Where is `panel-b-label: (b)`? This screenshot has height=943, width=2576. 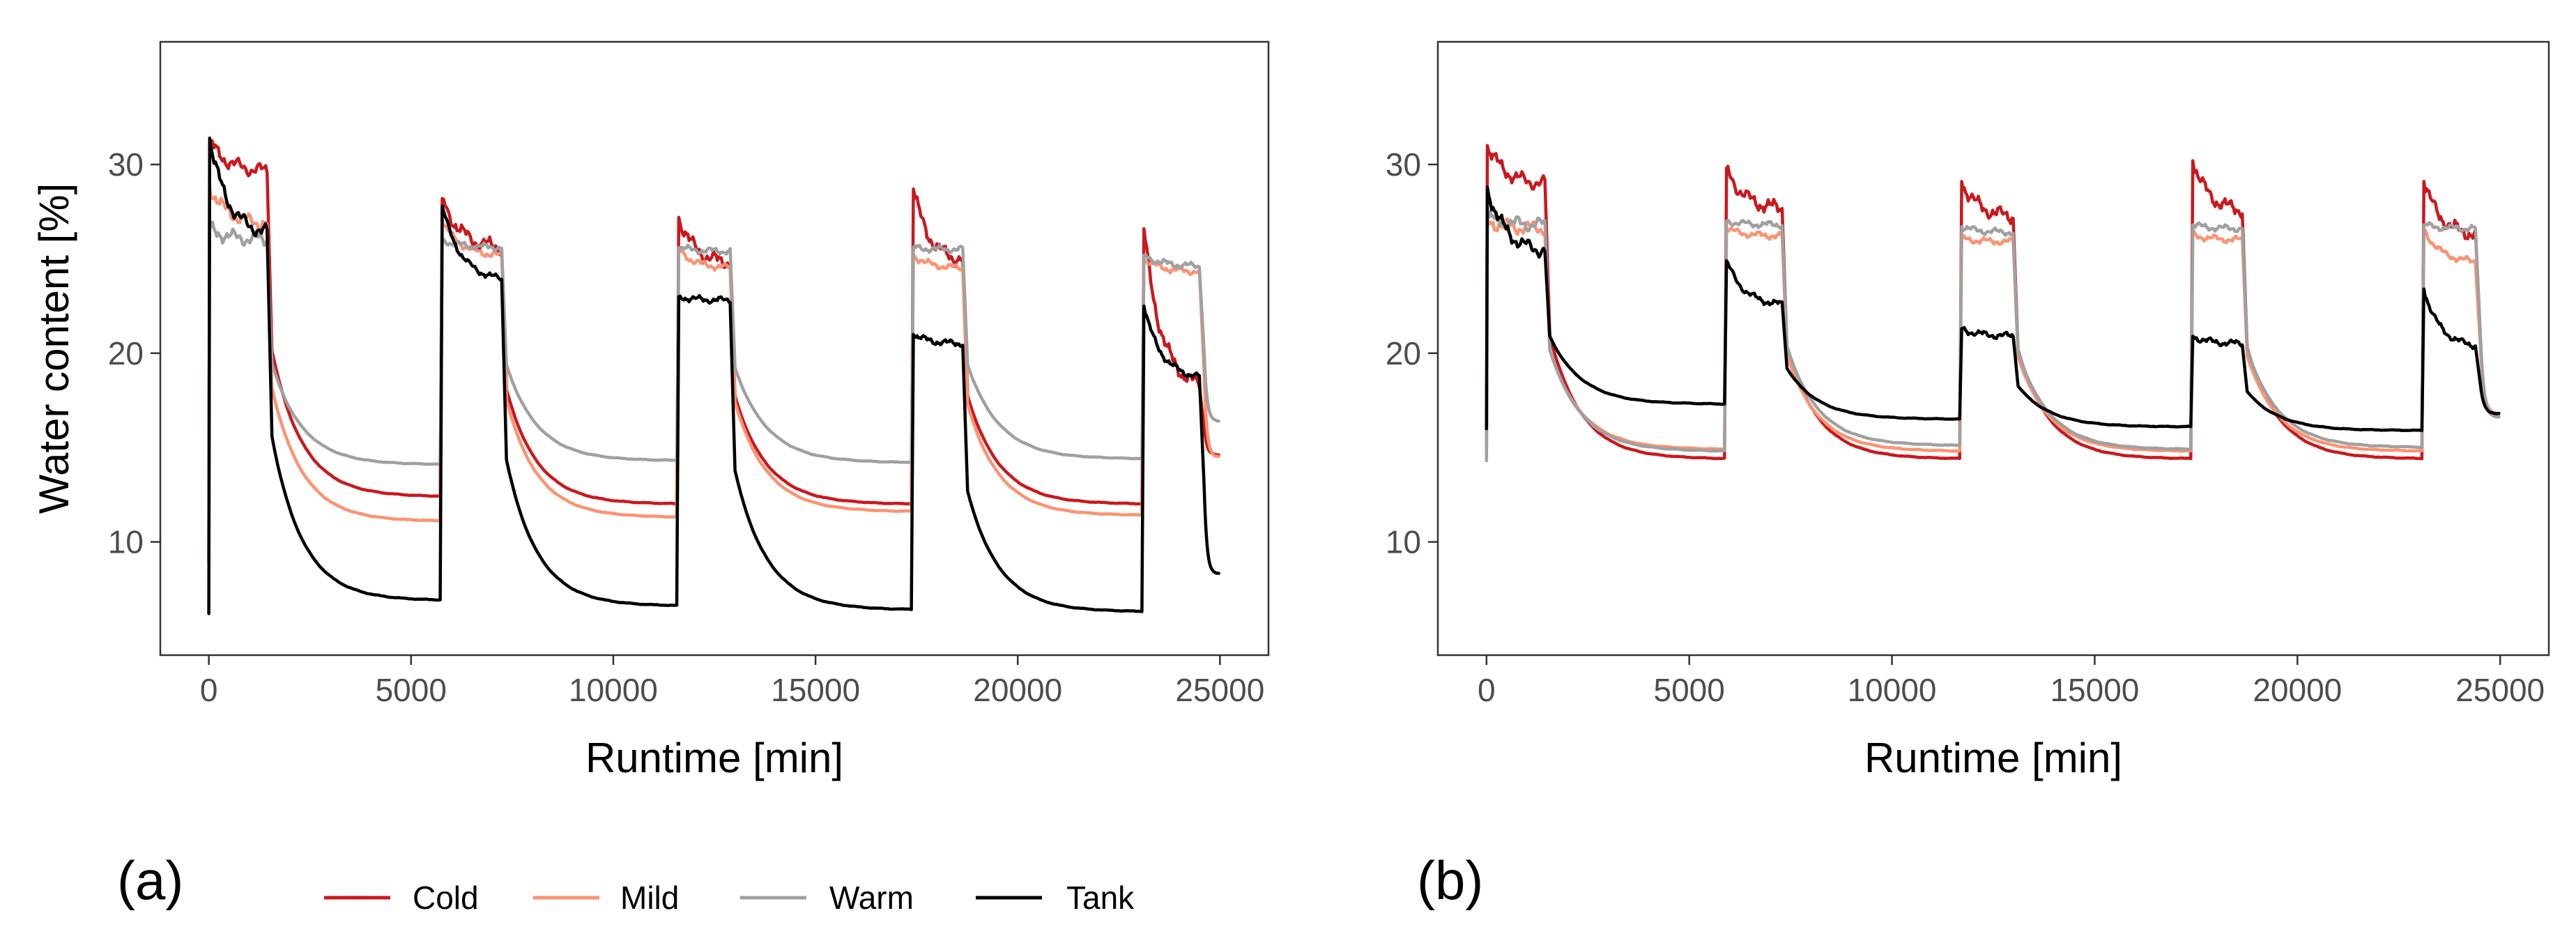 panel-b-label: (b) is located at coordinates (1450, 881).